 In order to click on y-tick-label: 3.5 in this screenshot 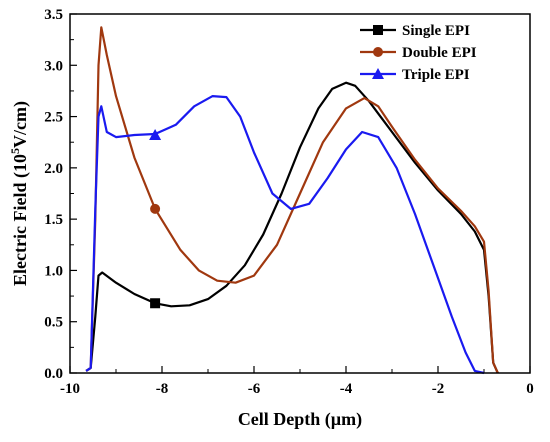, I will do `click(53, 15)`.